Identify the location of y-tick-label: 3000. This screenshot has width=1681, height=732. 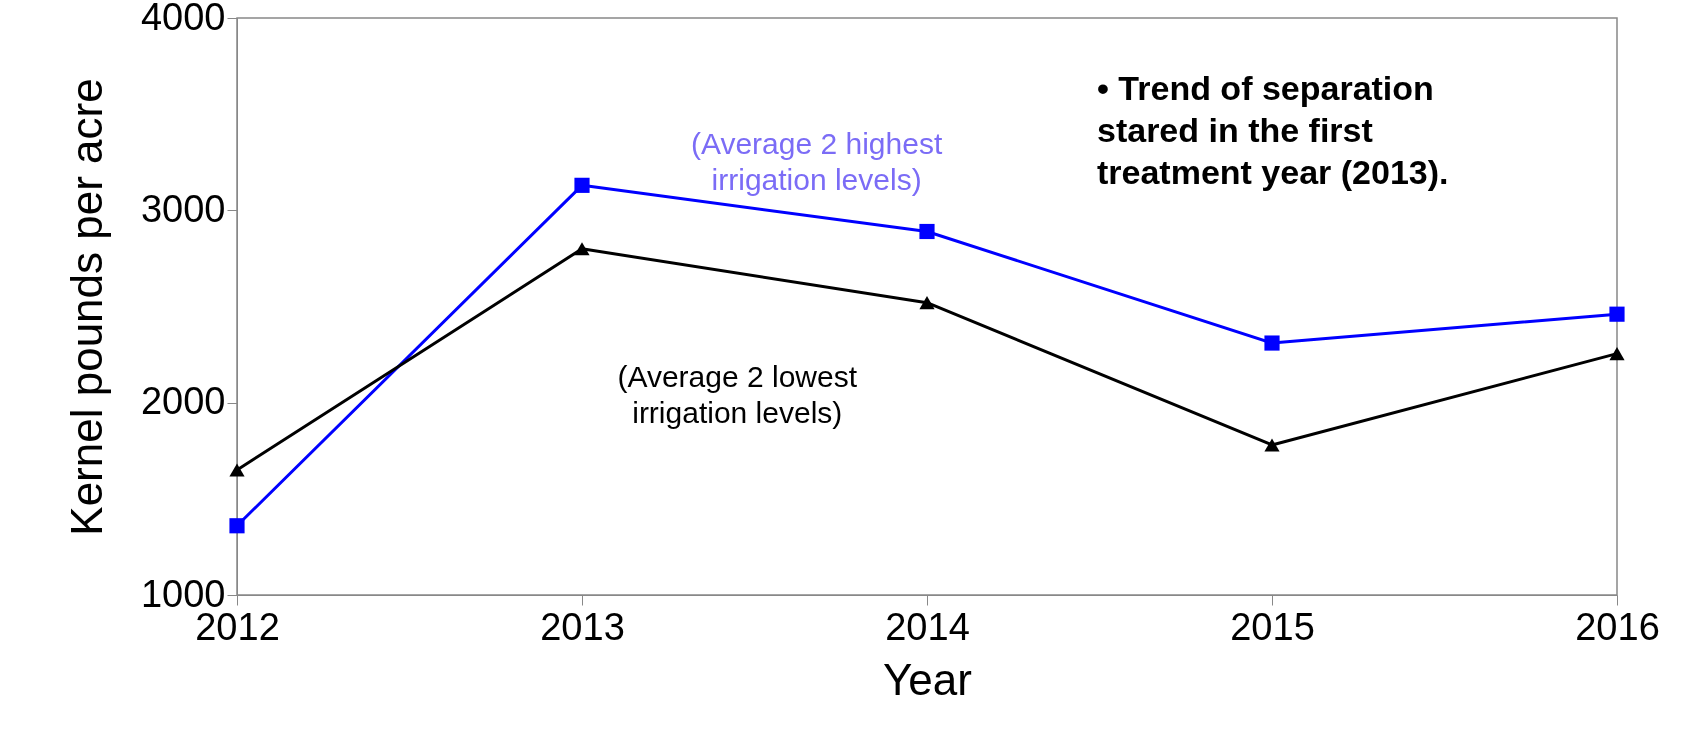
(183, 208).